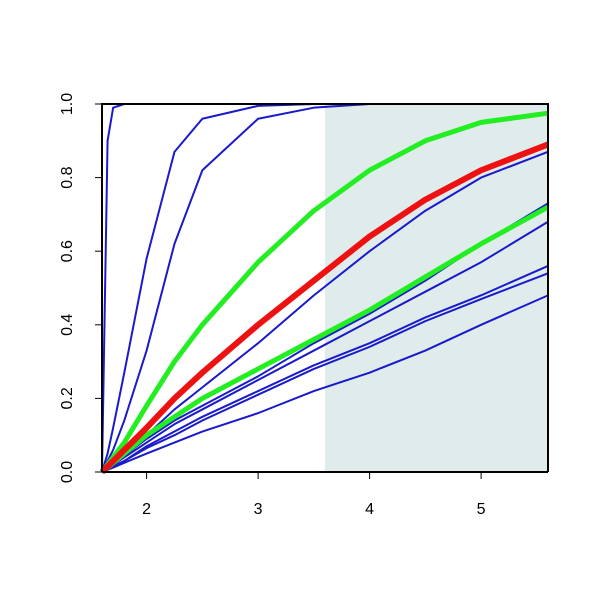 The width and height of the screenshot is (600, 605). Describe the element at coordinates (146, 509) in the screenshot. I see `x-tick-label: 2` at that location.